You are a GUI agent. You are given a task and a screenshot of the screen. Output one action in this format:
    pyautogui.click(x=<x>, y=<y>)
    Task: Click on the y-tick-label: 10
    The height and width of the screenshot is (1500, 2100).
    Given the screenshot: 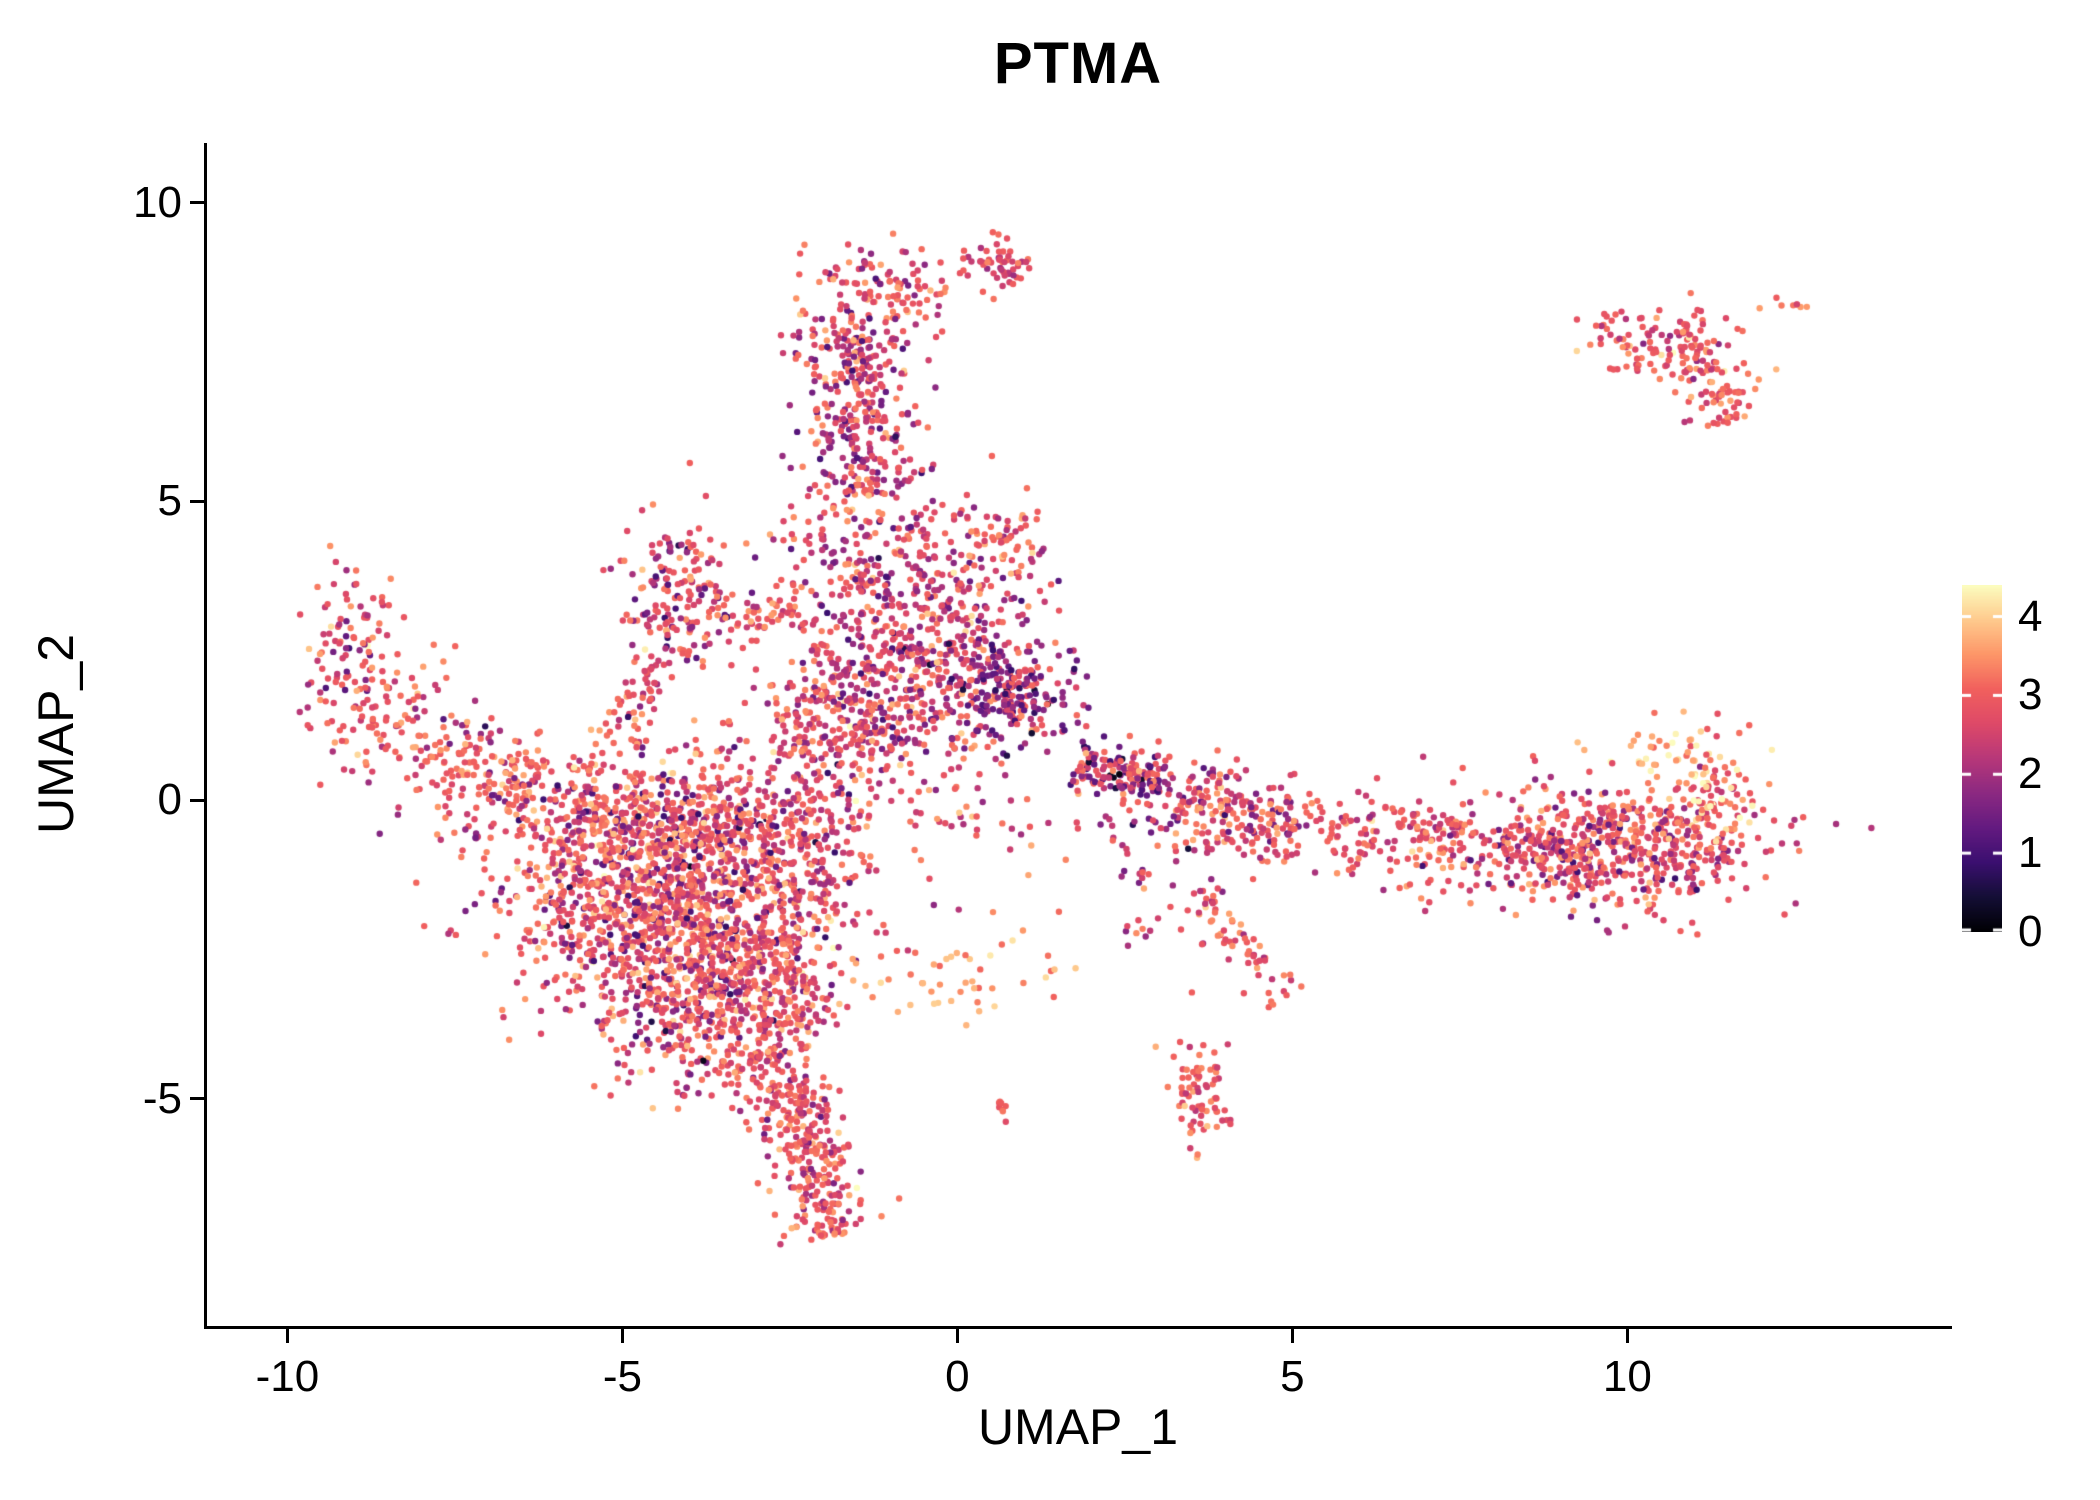 What is the action you would take?
    pyautogui.click(x=157, y=202)
    